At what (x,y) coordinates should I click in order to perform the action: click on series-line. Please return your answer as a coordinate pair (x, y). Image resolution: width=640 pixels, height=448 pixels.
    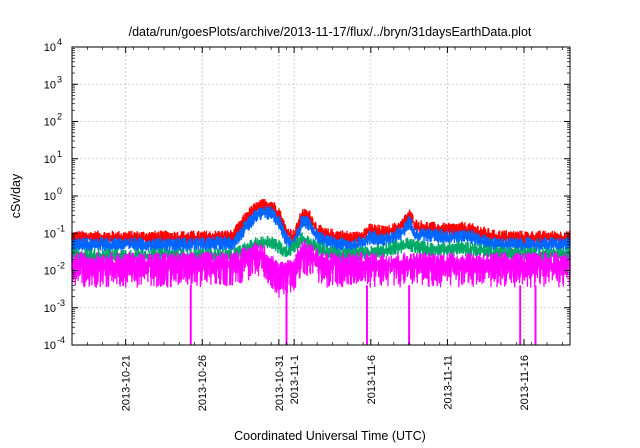
    Looking at the image, I should click on (321, 268).